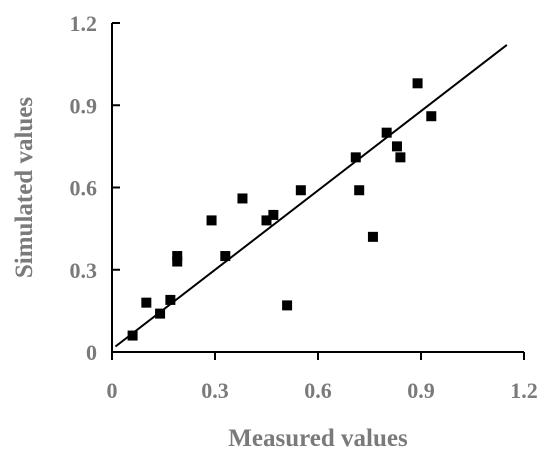 Image resolution: width=550 pixels, height=462 pixels. What do you see at coordinates (215, 390) in the screenshot?
I see `x-tick-label: 0.3` at bounding box center [215, 390].